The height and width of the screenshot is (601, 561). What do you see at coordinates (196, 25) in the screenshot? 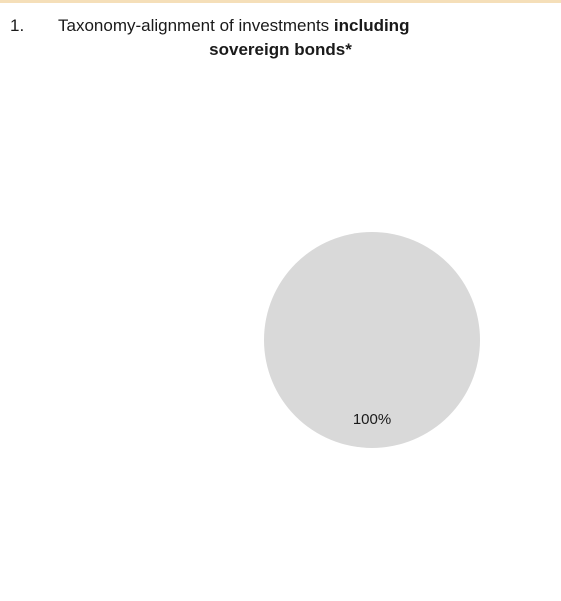
I see `heading-text-normal: Taxonomy-alignment of investments` at bounding box center [196, 25].